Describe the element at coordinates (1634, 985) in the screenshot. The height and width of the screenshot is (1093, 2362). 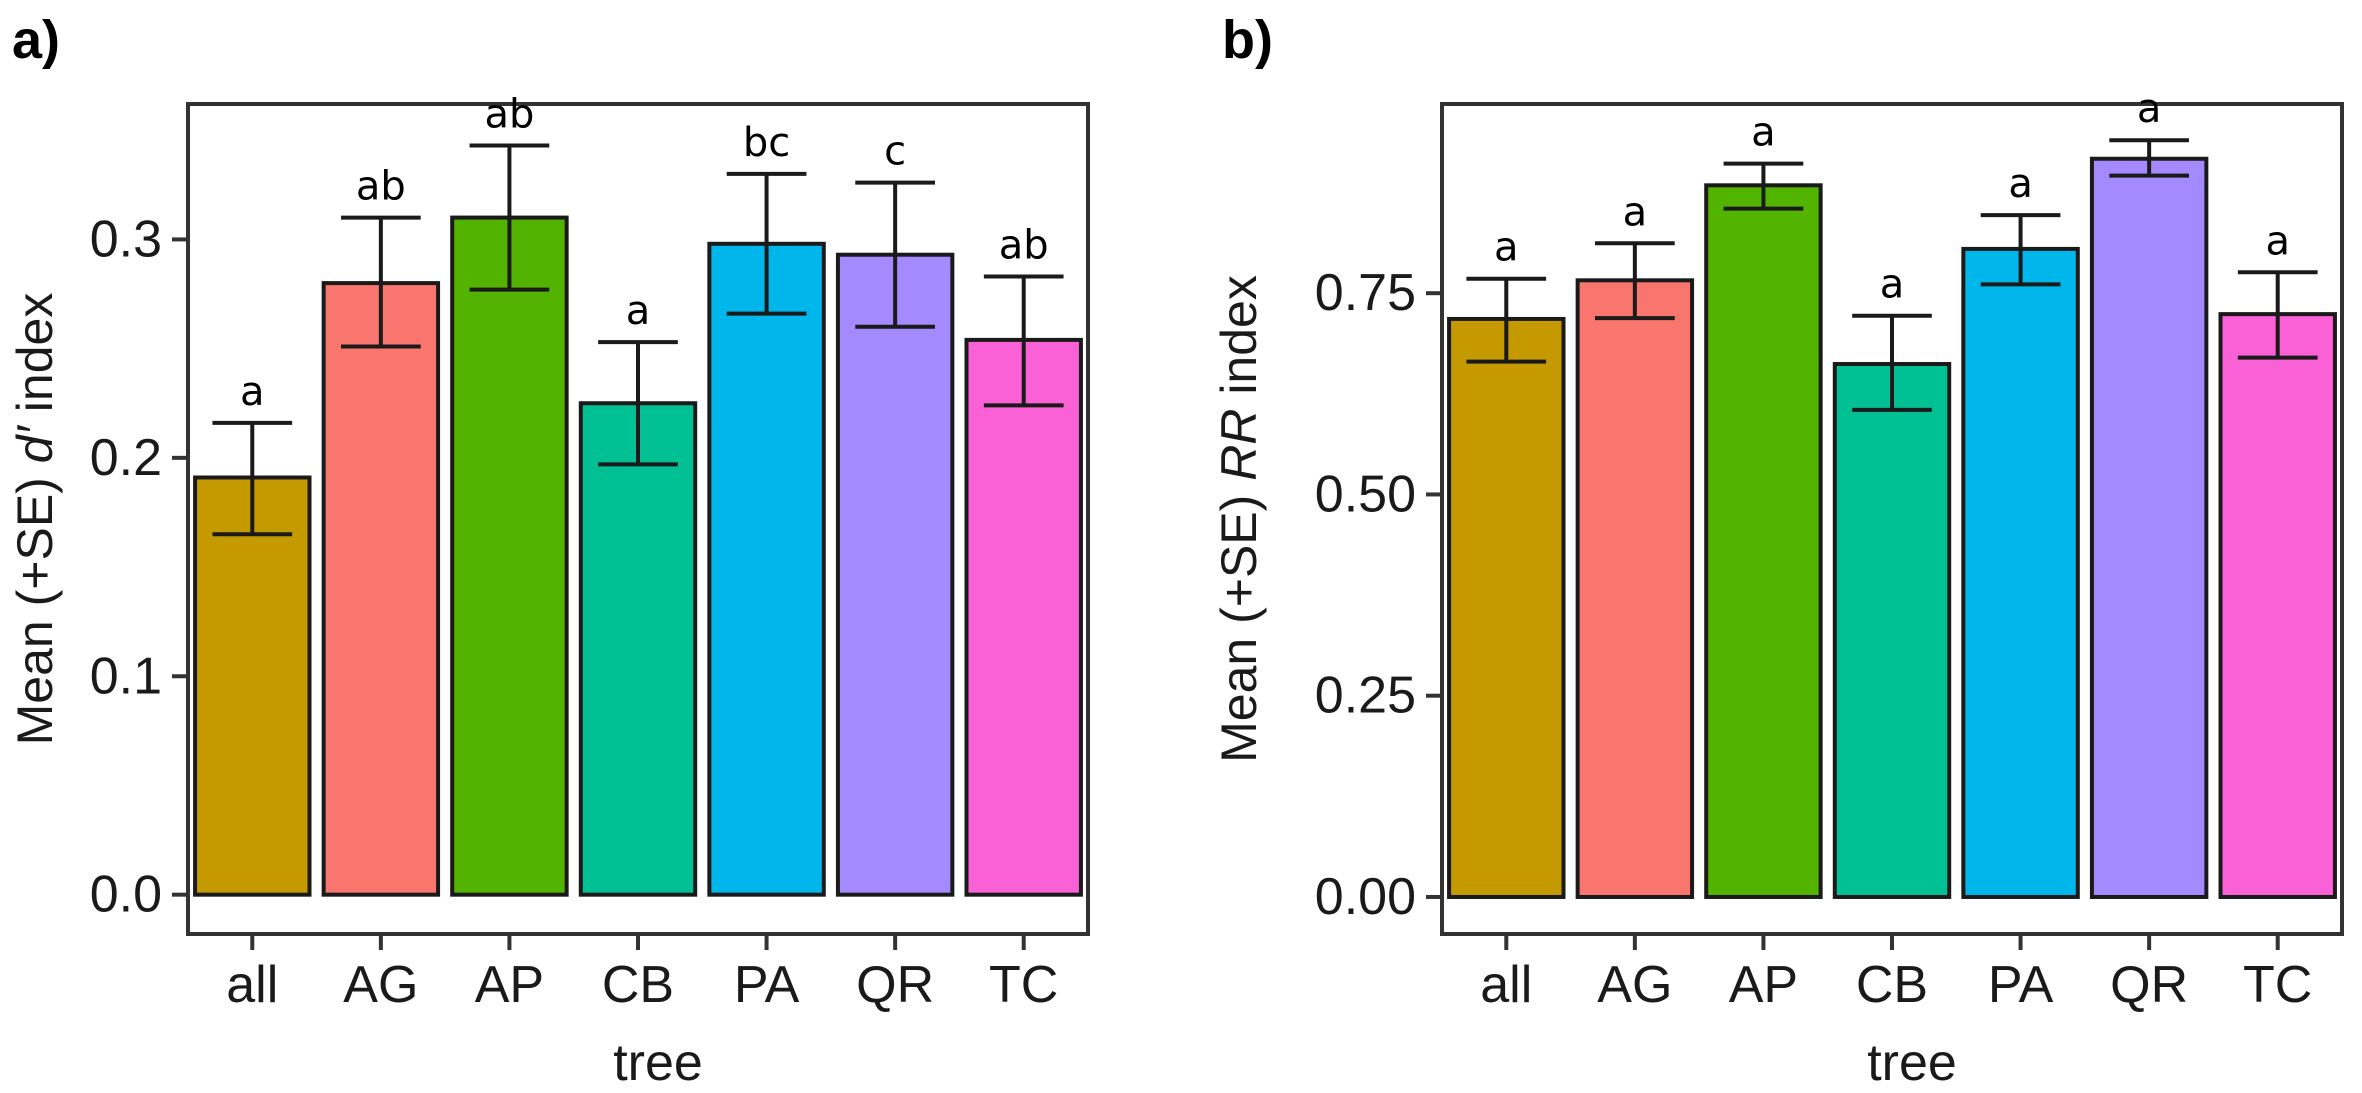
I see `panel-b-x-tick-label-AG: AG` at that location.